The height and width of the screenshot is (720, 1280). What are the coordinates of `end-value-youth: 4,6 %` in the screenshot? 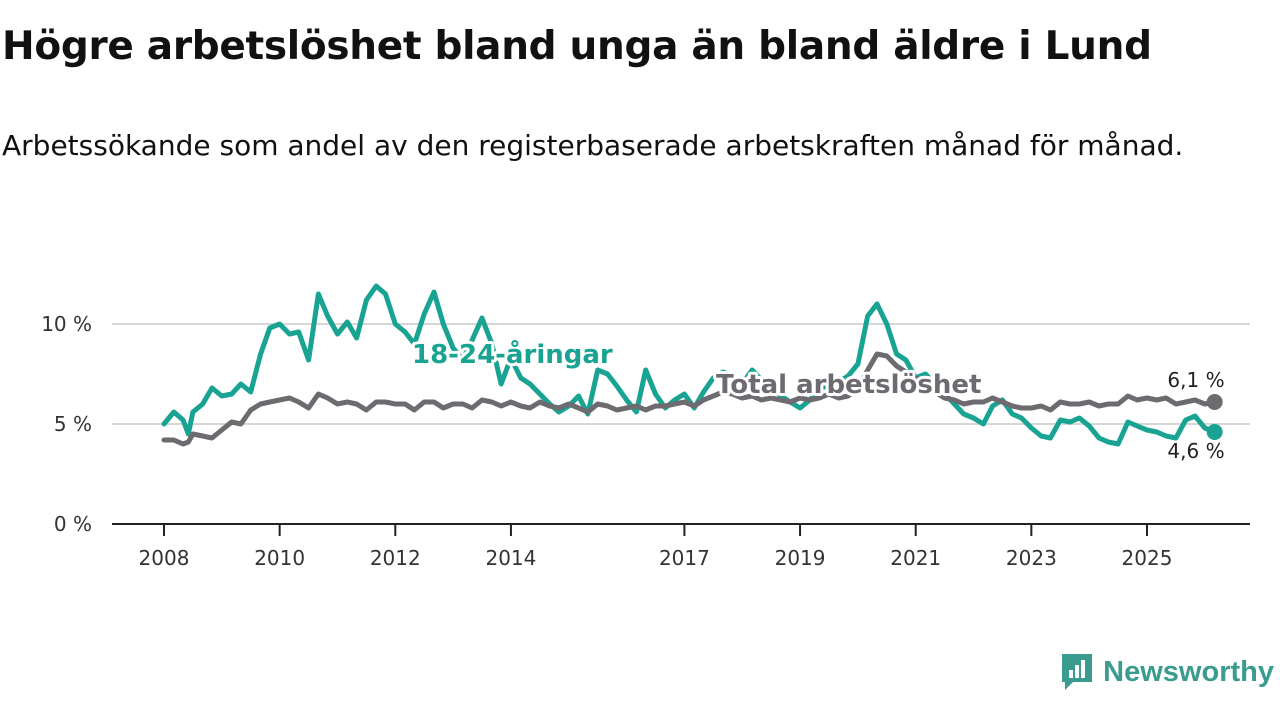 It's located at (1195, 451).